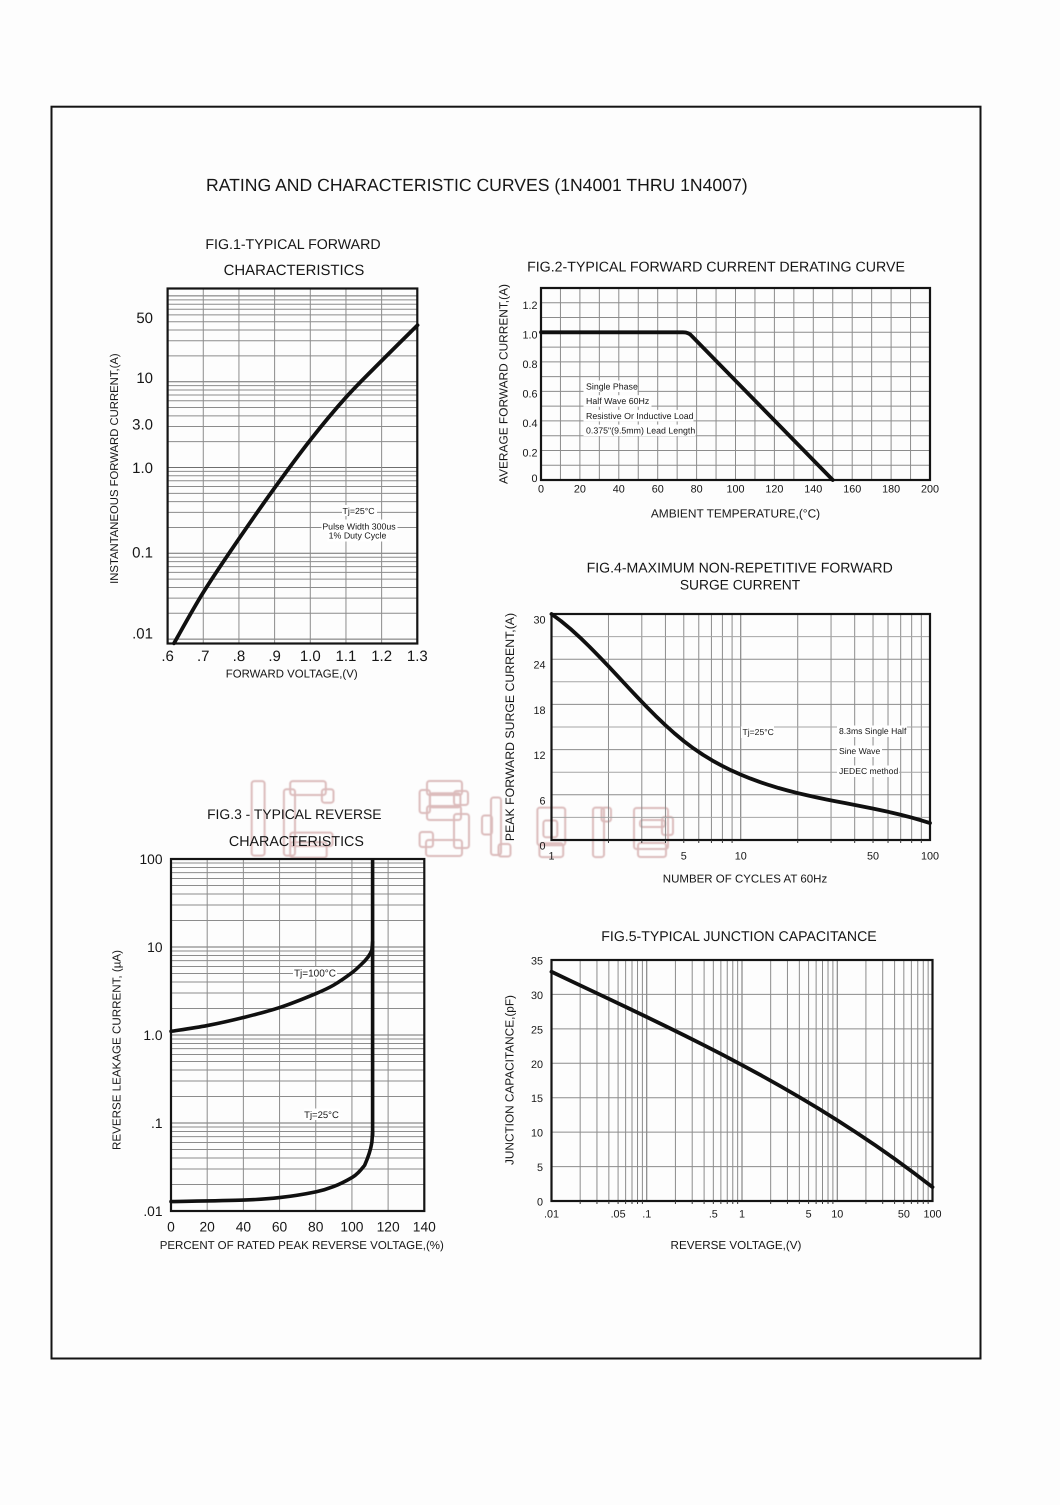 Image resolution: width=1060 pixels, height=1505 pixels. I want to click on svg-text: 1.3, so click(417, 656).